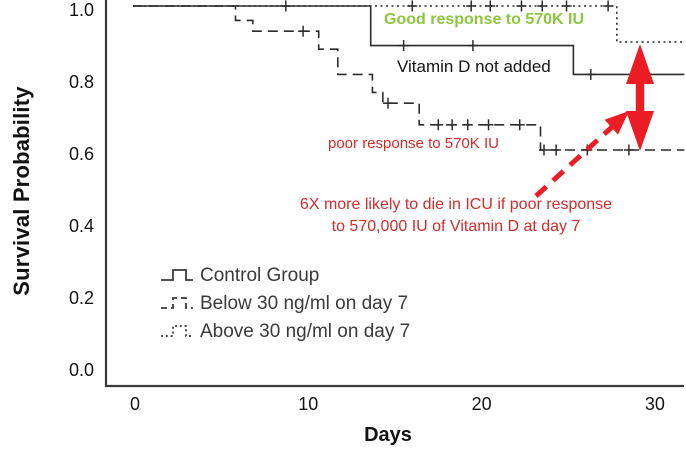 Image resolution: width=686 pixels, height=456 pixels. I want to click on x-axis-title: Days, so click(388, 435).